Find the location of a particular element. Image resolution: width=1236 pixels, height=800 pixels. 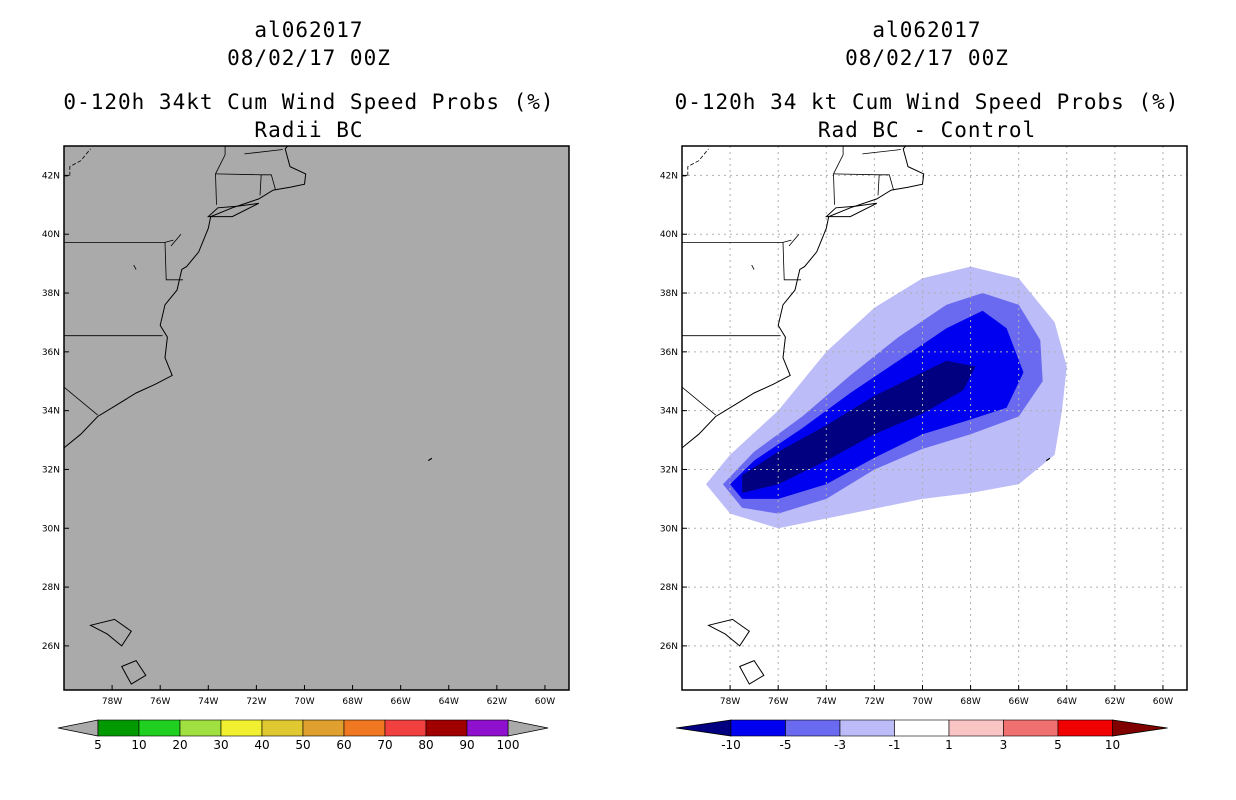

colorbar-label: 30 is located at coordinates (220, 745).